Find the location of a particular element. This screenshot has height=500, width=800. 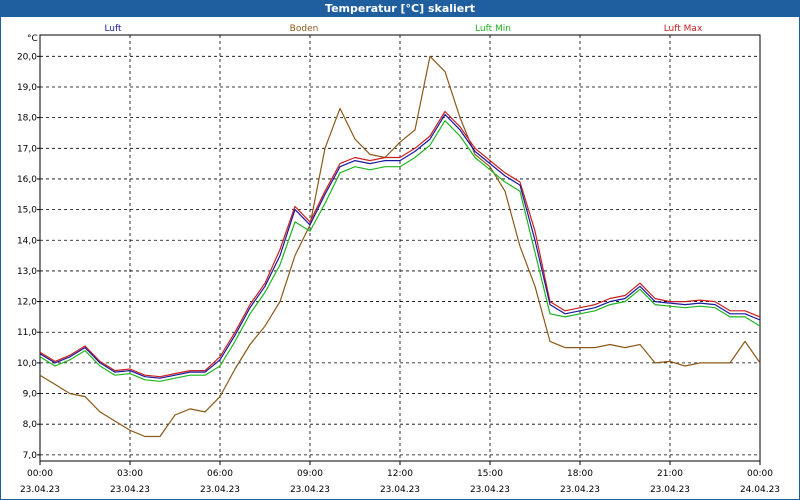

y-tick-label: 18,0 is located at coordinates (27, 119).